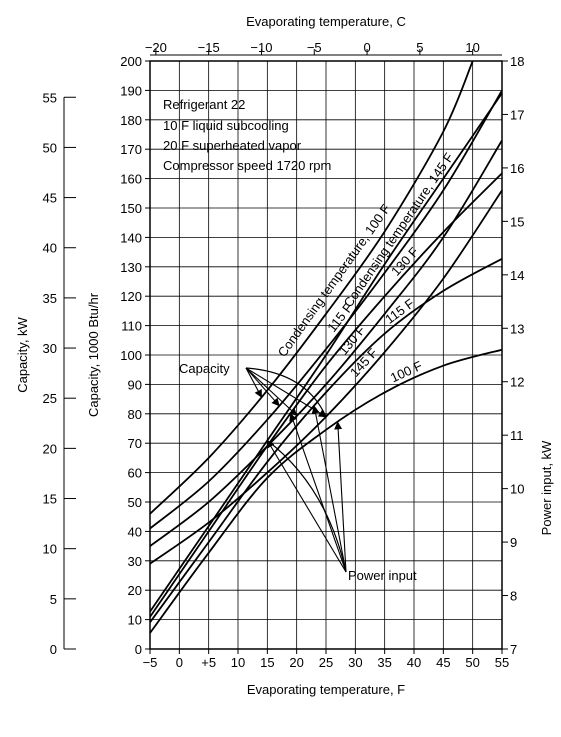  What do you see at coordinates (131, 90) in the screenshot?
I see `y-btu-tick-label: 190` at bounding box center [131, 90].